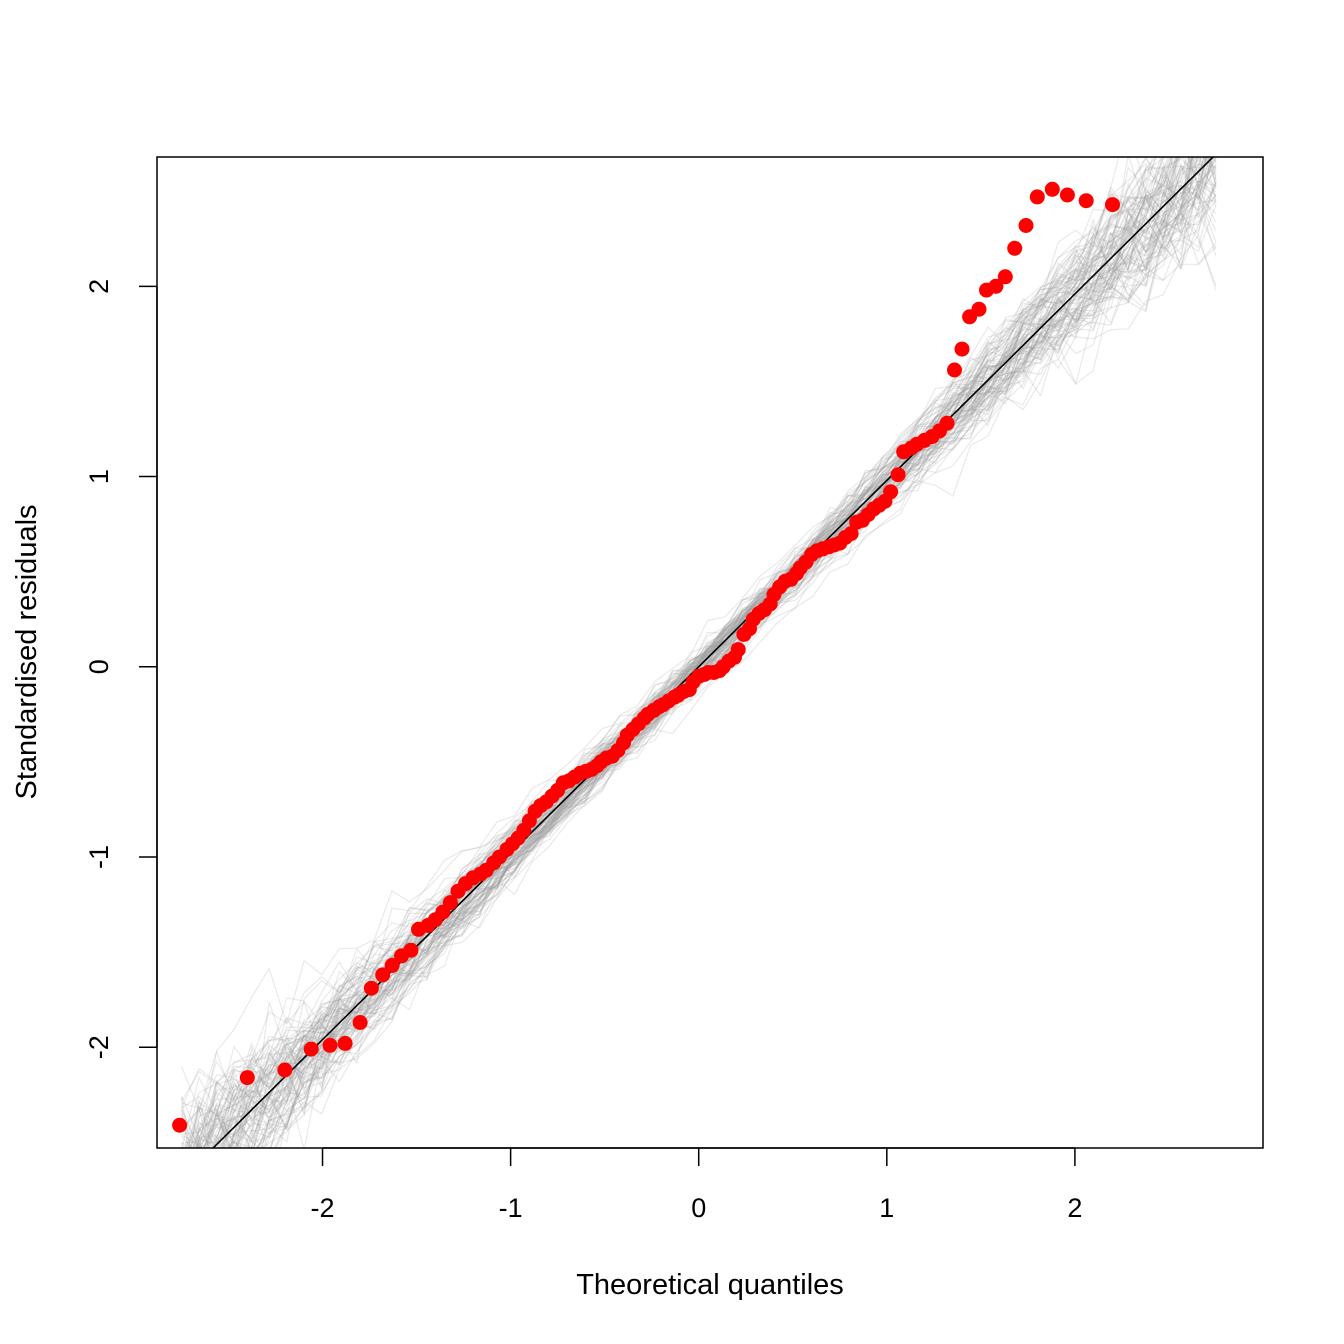  What do you see at coordinates (99, 476) in the screenshot?
I see `y-tick-label: 1` at bounding box center [99, 476].